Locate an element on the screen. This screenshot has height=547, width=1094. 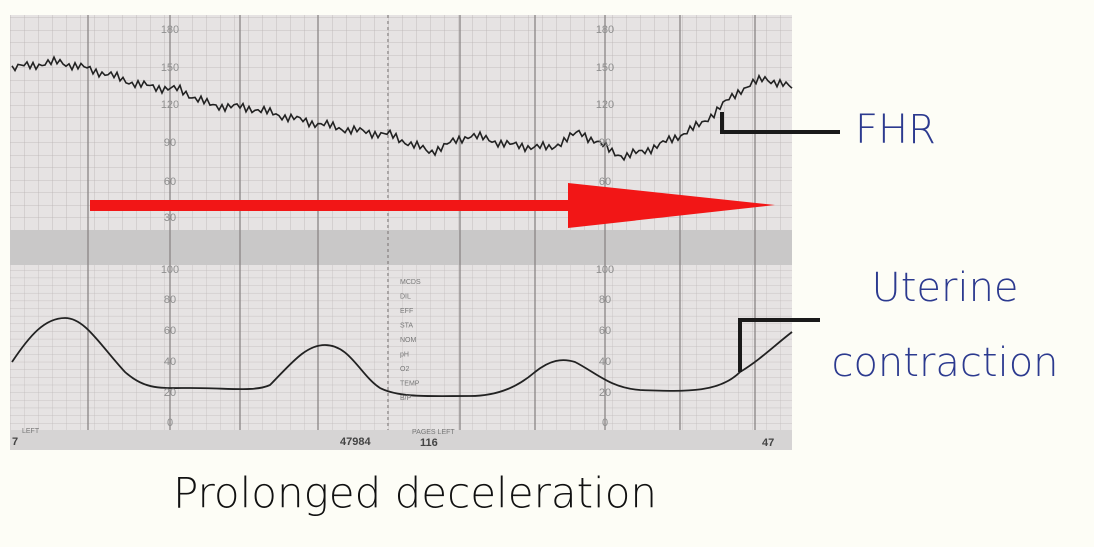
strip-footer: 47984 is located at coordinates (355, 442).